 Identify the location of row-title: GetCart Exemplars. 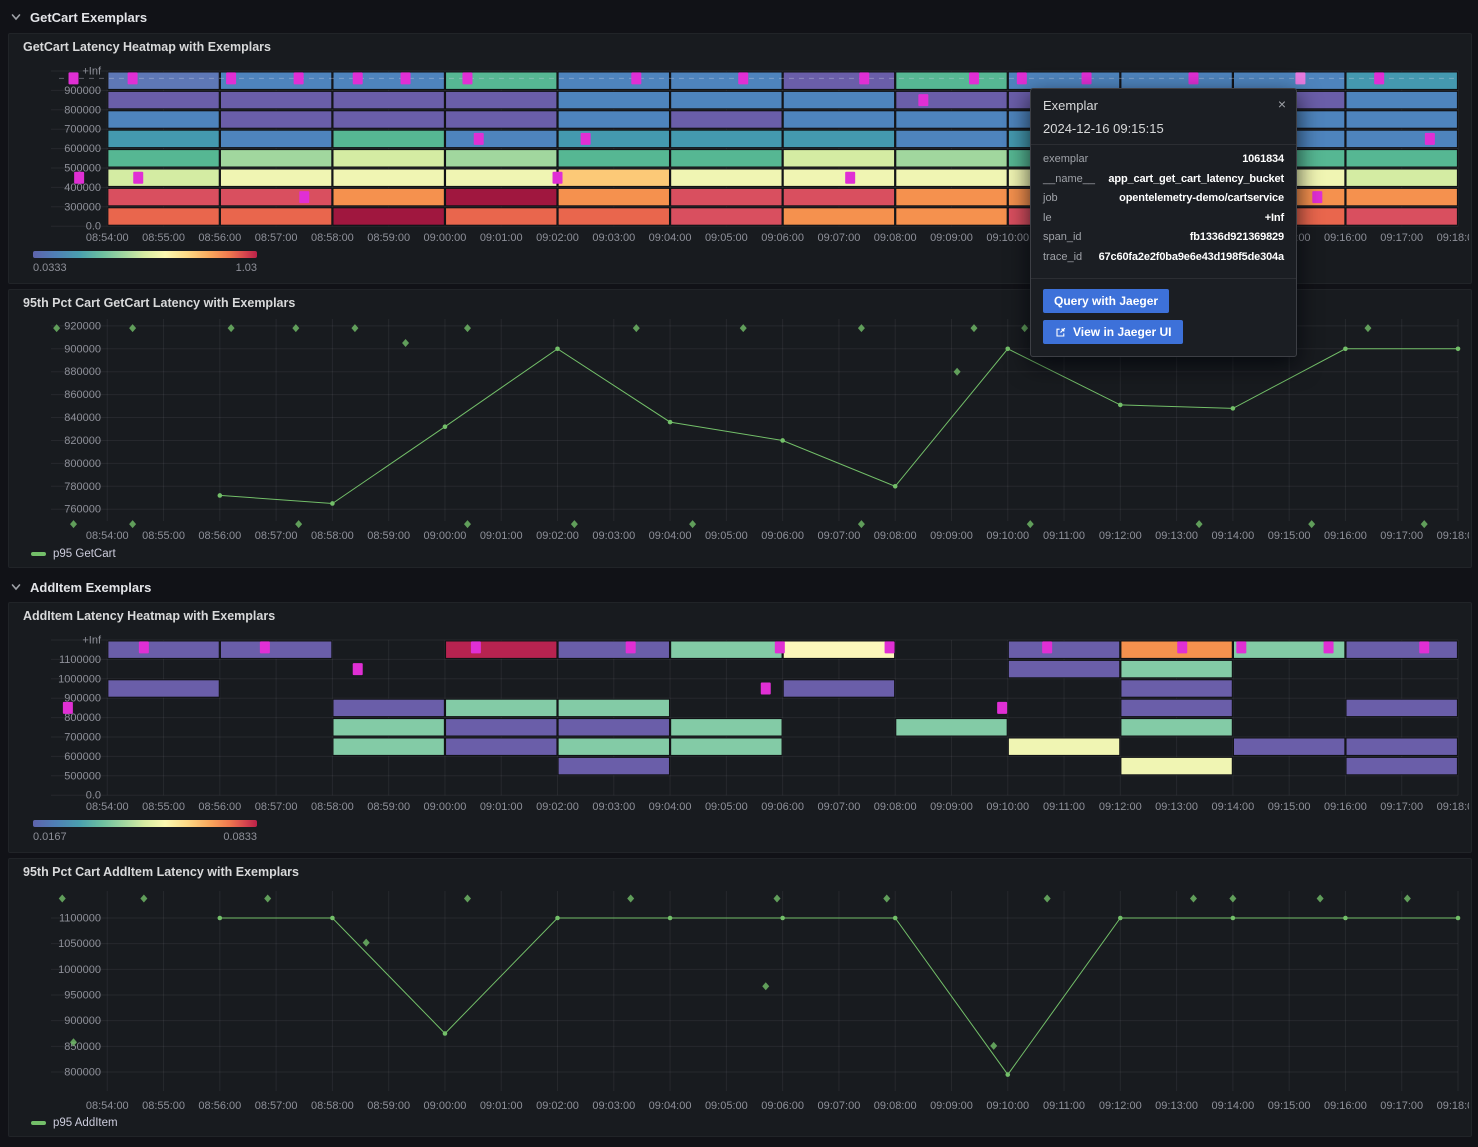
(89, 17).